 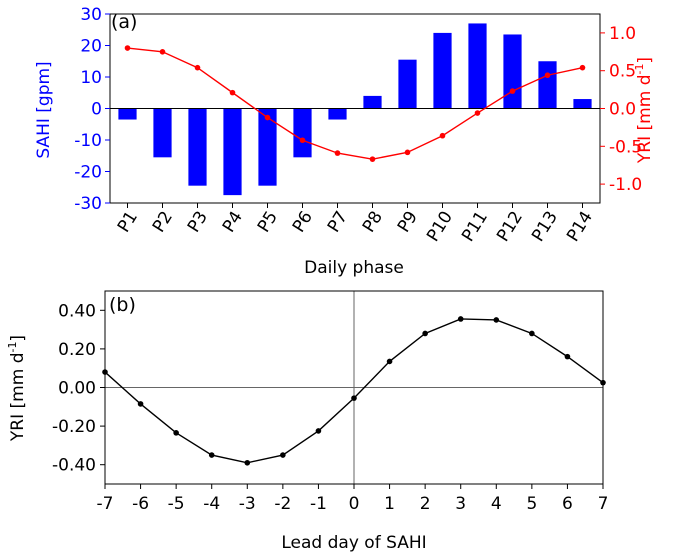 I want to click on sahi-bar-P13, so click(x=547, y=85).